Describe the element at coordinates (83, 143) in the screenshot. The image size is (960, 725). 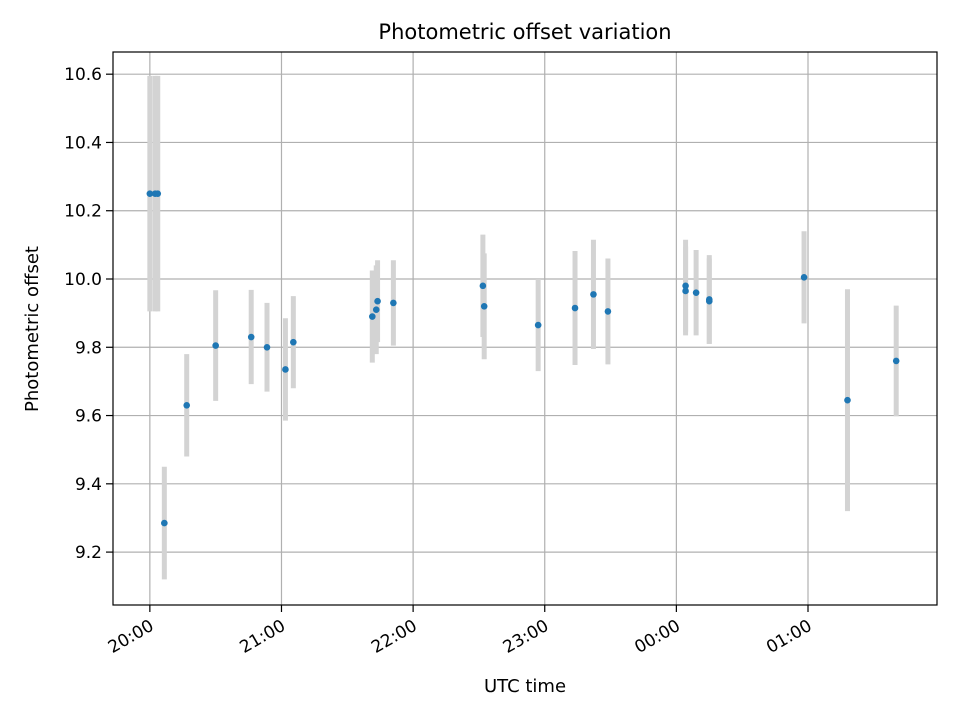
I see `y-tick-label: 10.4` at that location.